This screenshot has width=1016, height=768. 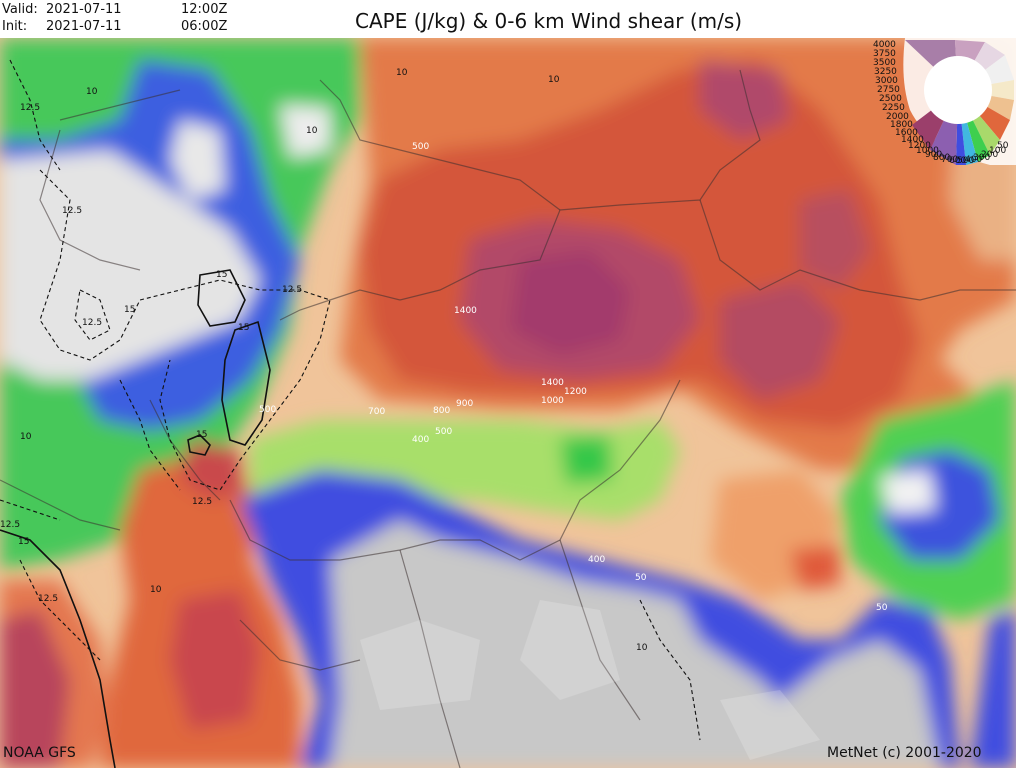 What do you see at coordinates (906, 133) in the screenshot?
I see `legend-value: 1600` at bounding box center [906, 133].